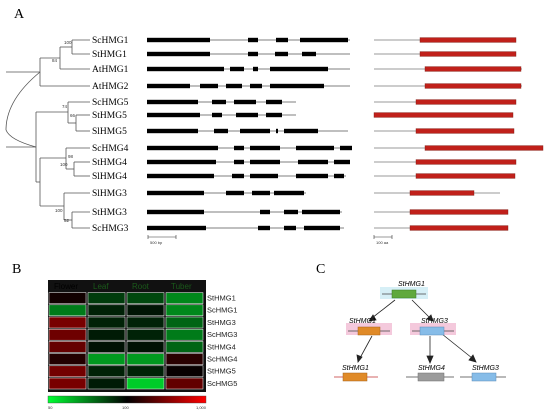  Describe the element at coordinates (222, 383) in the screenshot. I see `heatmap-row-label: ScHMG5` at that location.